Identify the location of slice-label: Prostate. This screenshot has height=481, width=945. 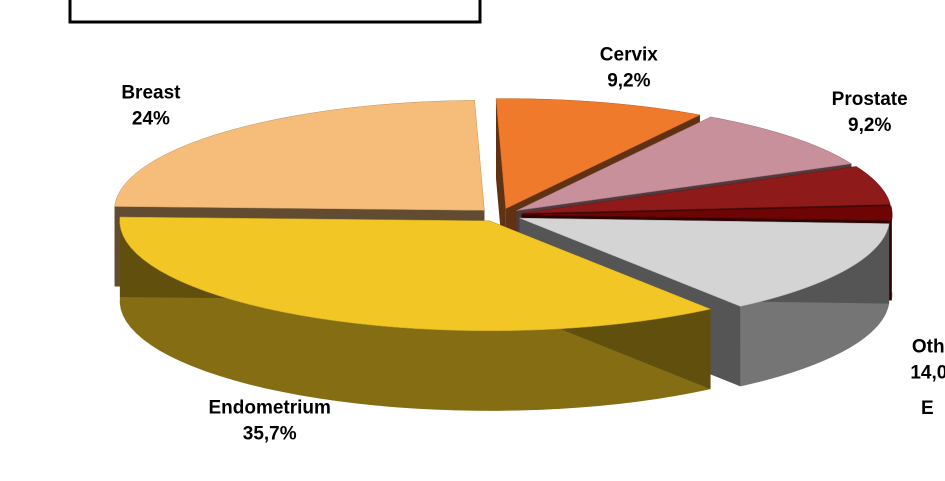
(870, 99).